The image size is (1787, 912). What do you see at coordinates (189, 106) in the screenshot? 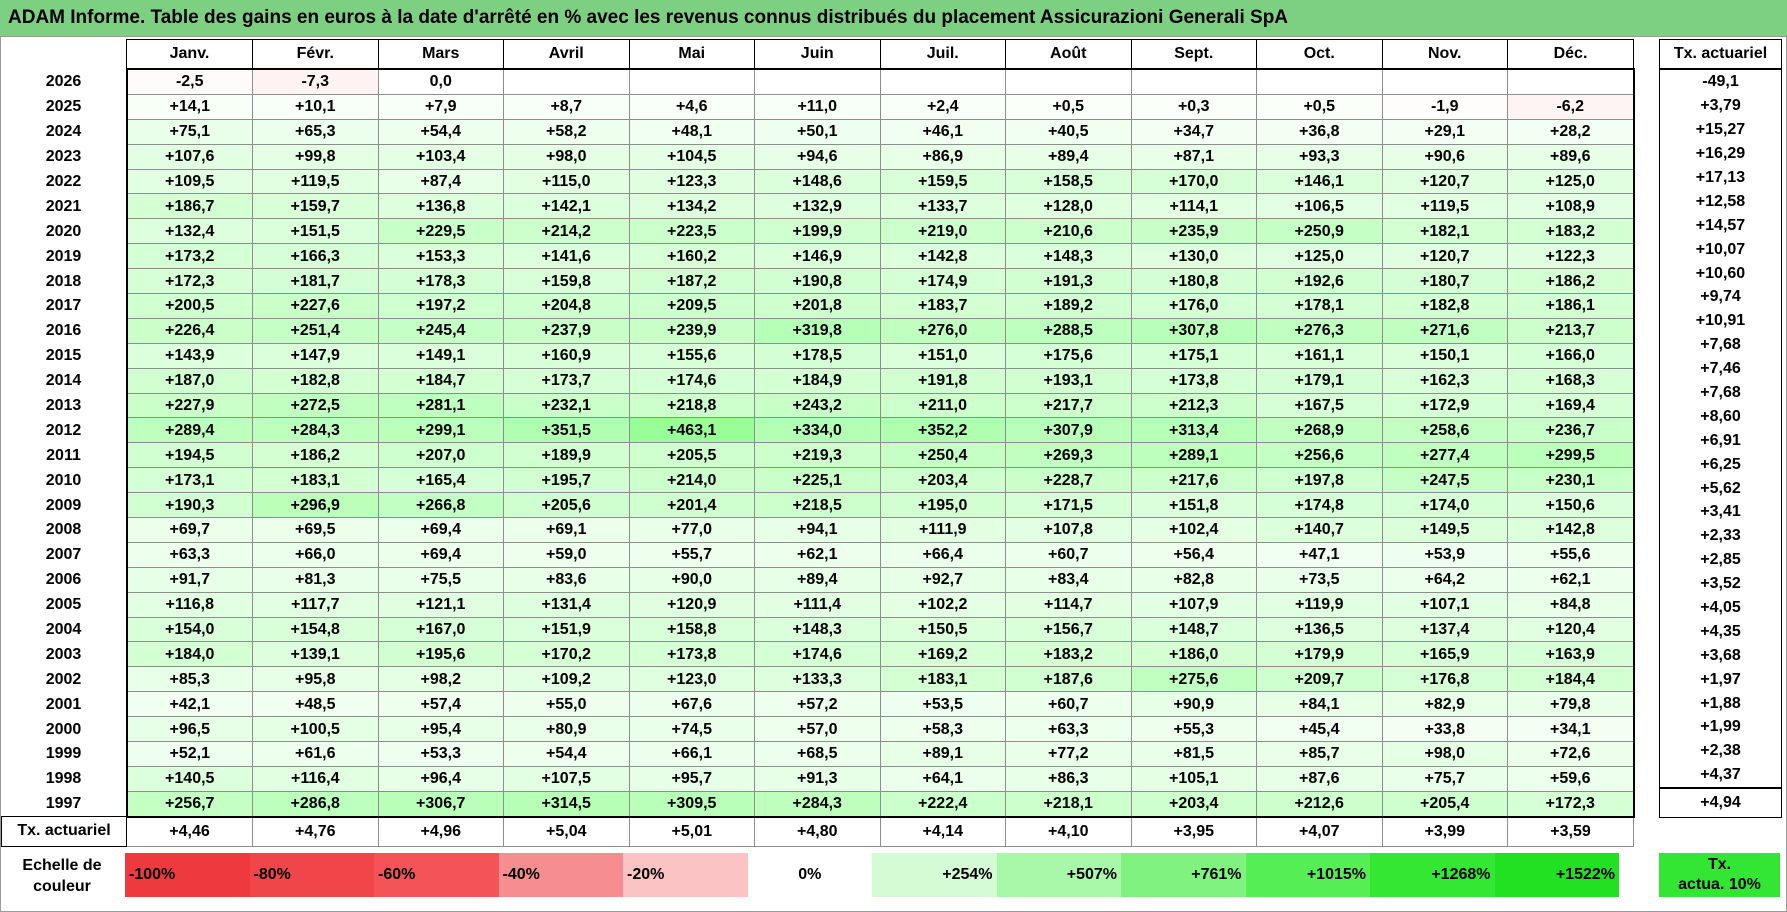
I see `gain-cell: +14,1` at bounding box center [189, 106].